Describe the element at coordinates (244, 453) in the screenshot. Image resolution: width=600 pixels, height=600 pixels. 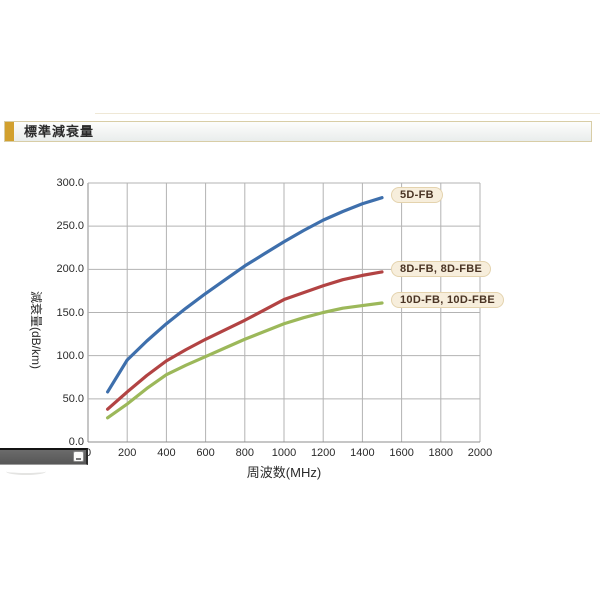
I see `x-tick-label: 800` at that location.